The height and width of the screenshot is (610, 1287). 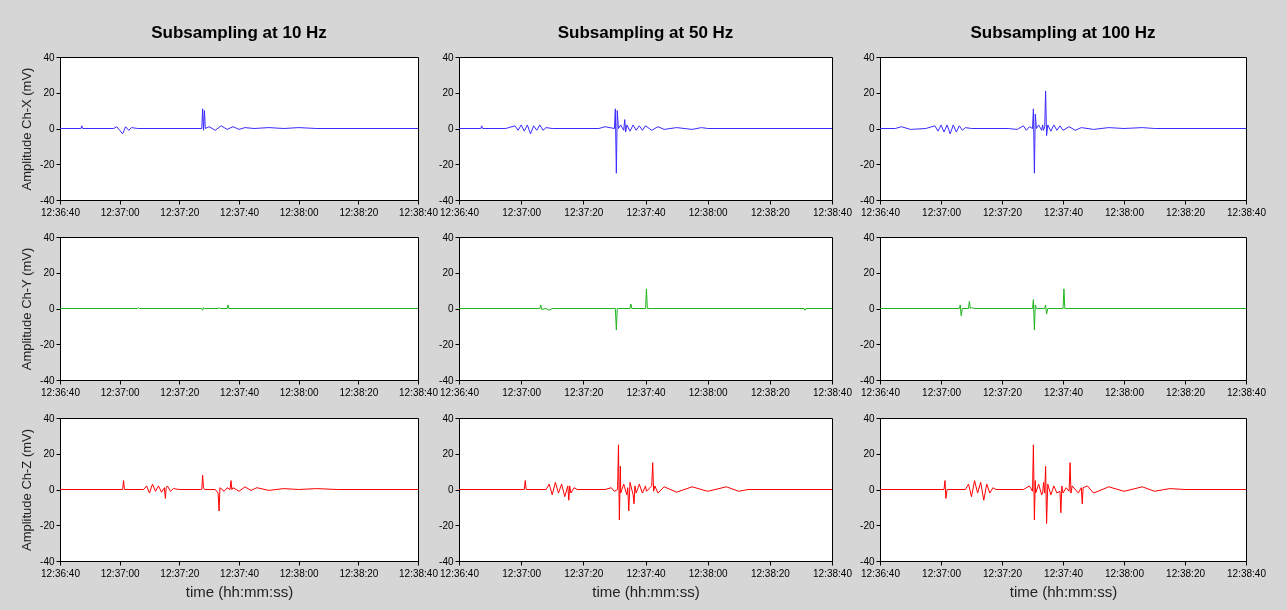 I want to click on y-axis-title: Amplitude Ch-Z (mV), so click(x=27, y=490).